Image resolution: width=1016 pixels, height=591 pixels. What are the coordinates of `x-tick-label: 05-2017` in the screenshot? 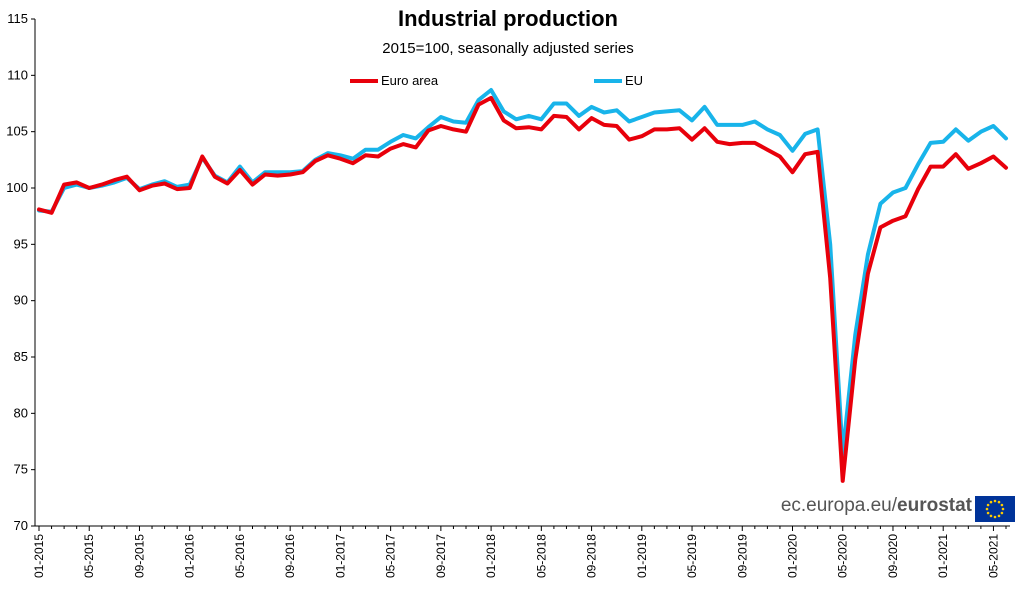 It's located at (391, 556).